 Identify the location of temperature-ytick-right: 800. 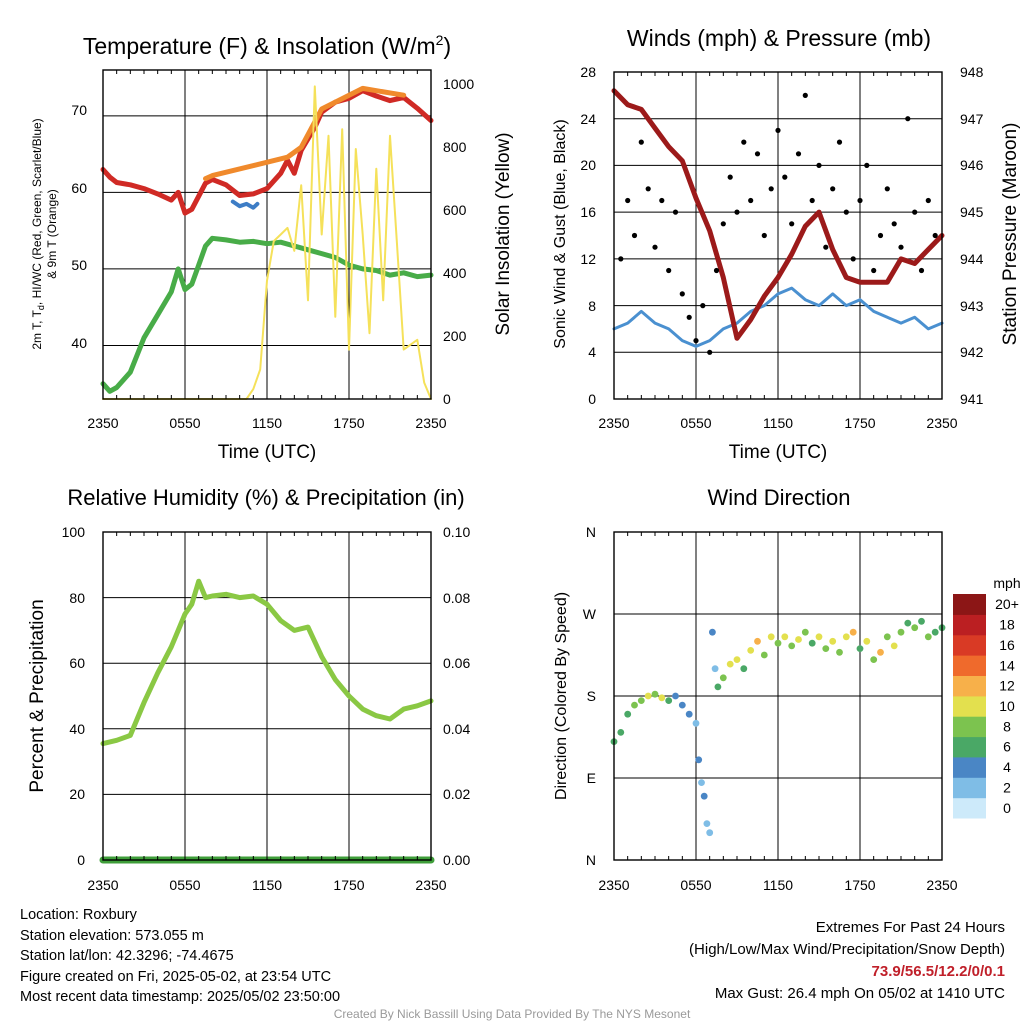
(455, 147).